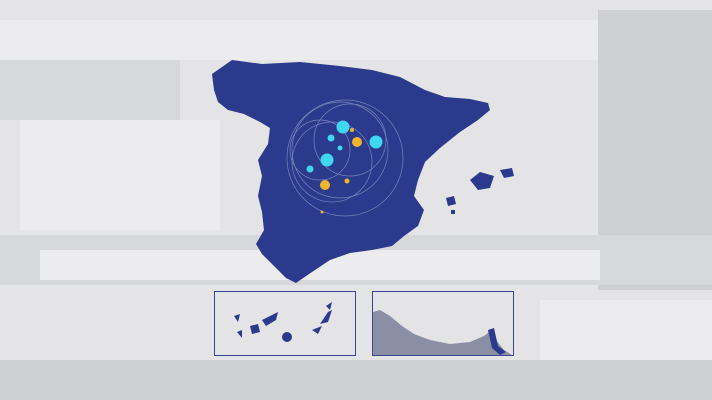 The image size is (712, 400). I want to click on balearic-islands, so click(480, 191).